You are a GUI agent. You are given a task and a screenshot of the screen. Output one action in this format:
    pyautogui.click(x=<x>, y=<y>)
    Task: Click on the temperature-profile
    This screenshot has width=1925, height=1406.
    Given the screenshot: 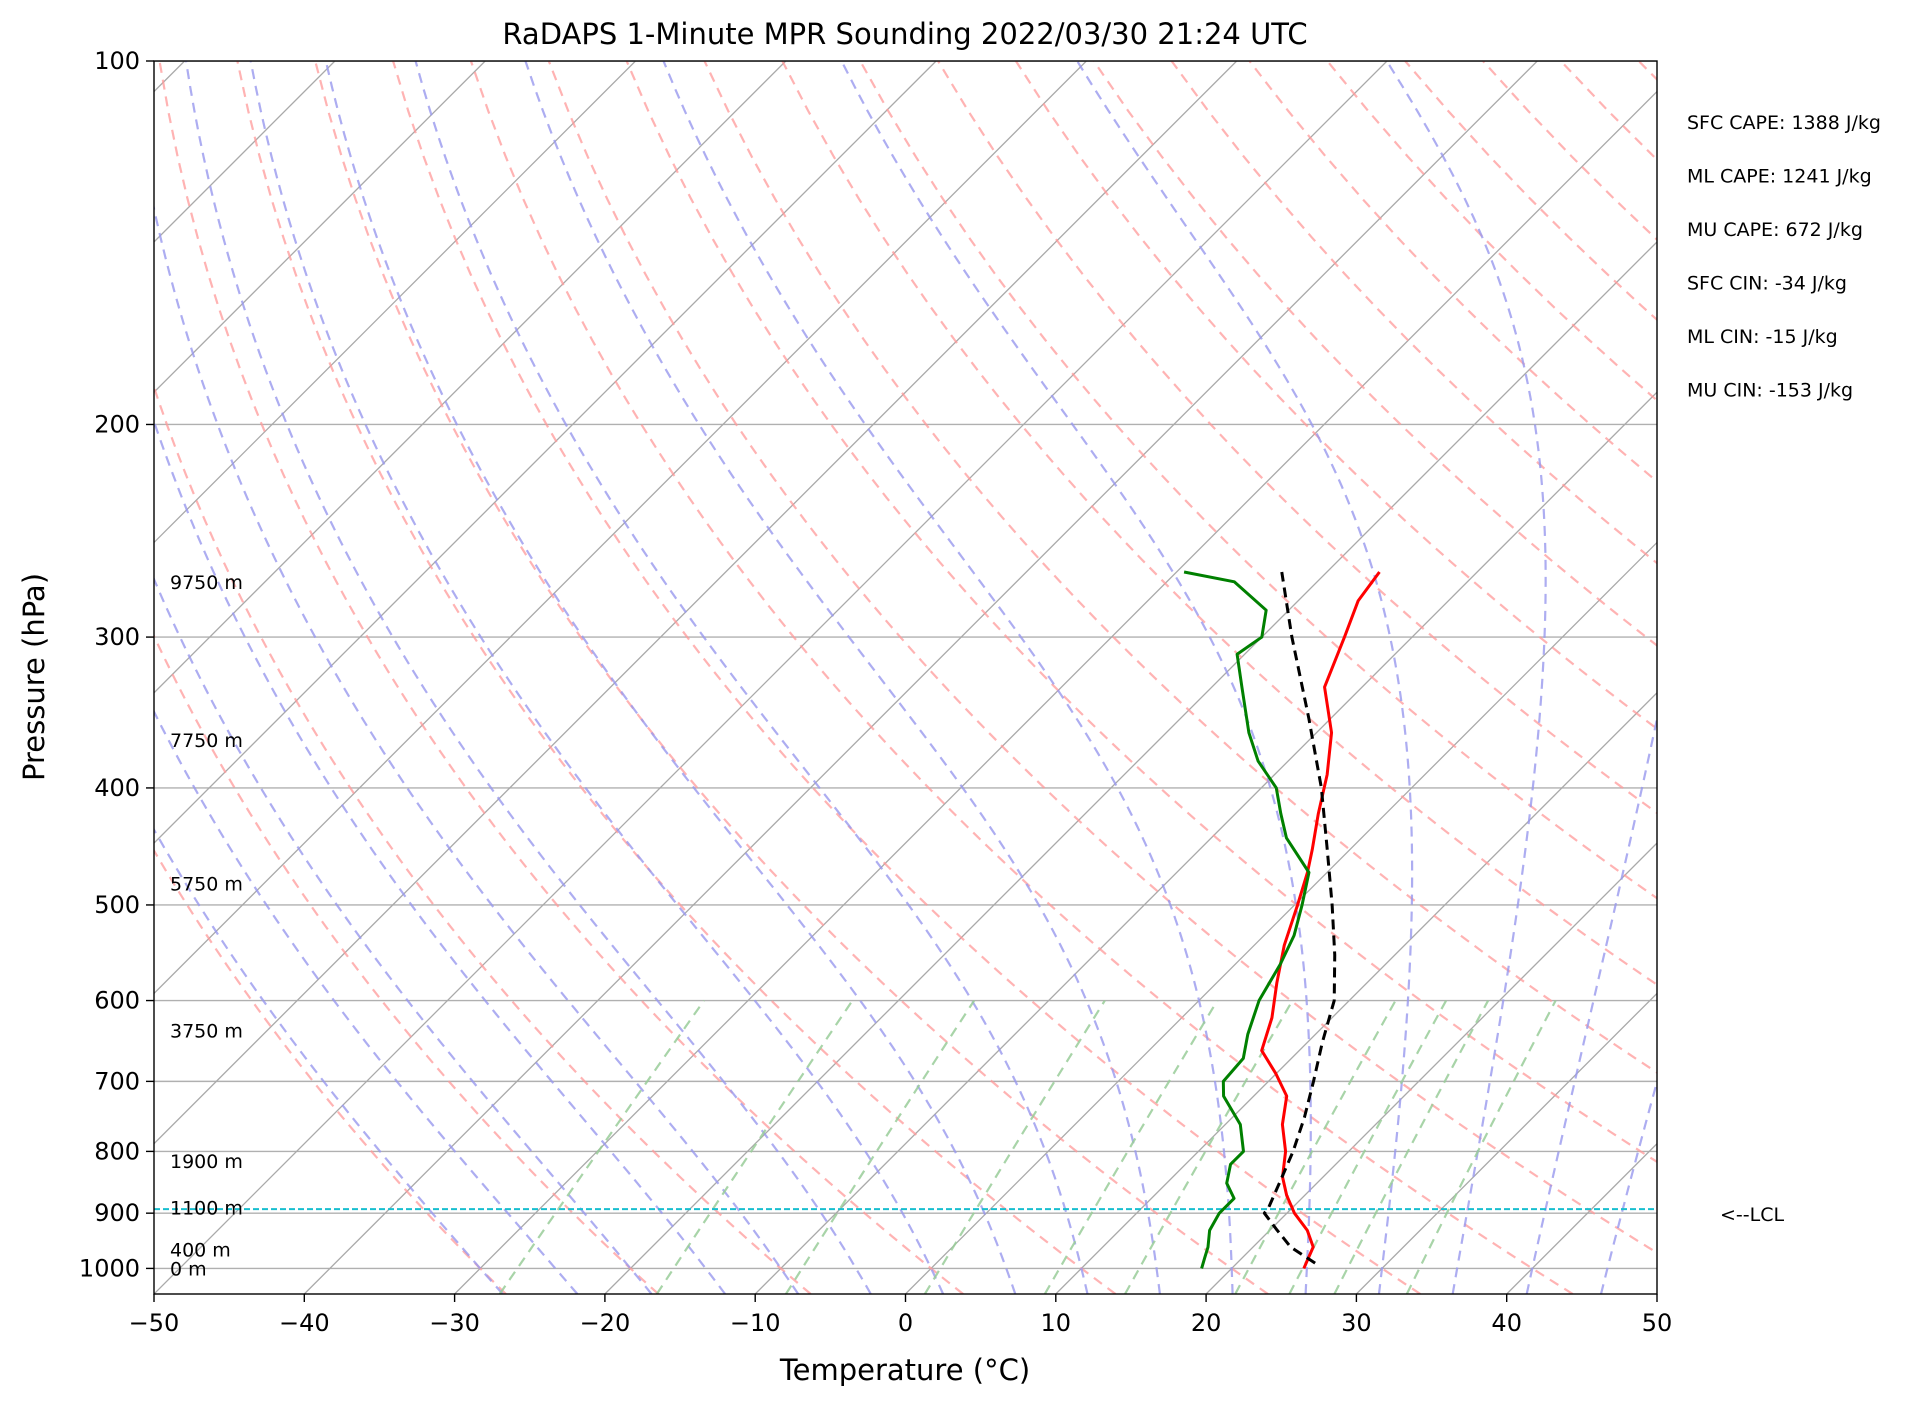 What is the action you would take?
    pyautogui.click(x=1320, y=920)
    